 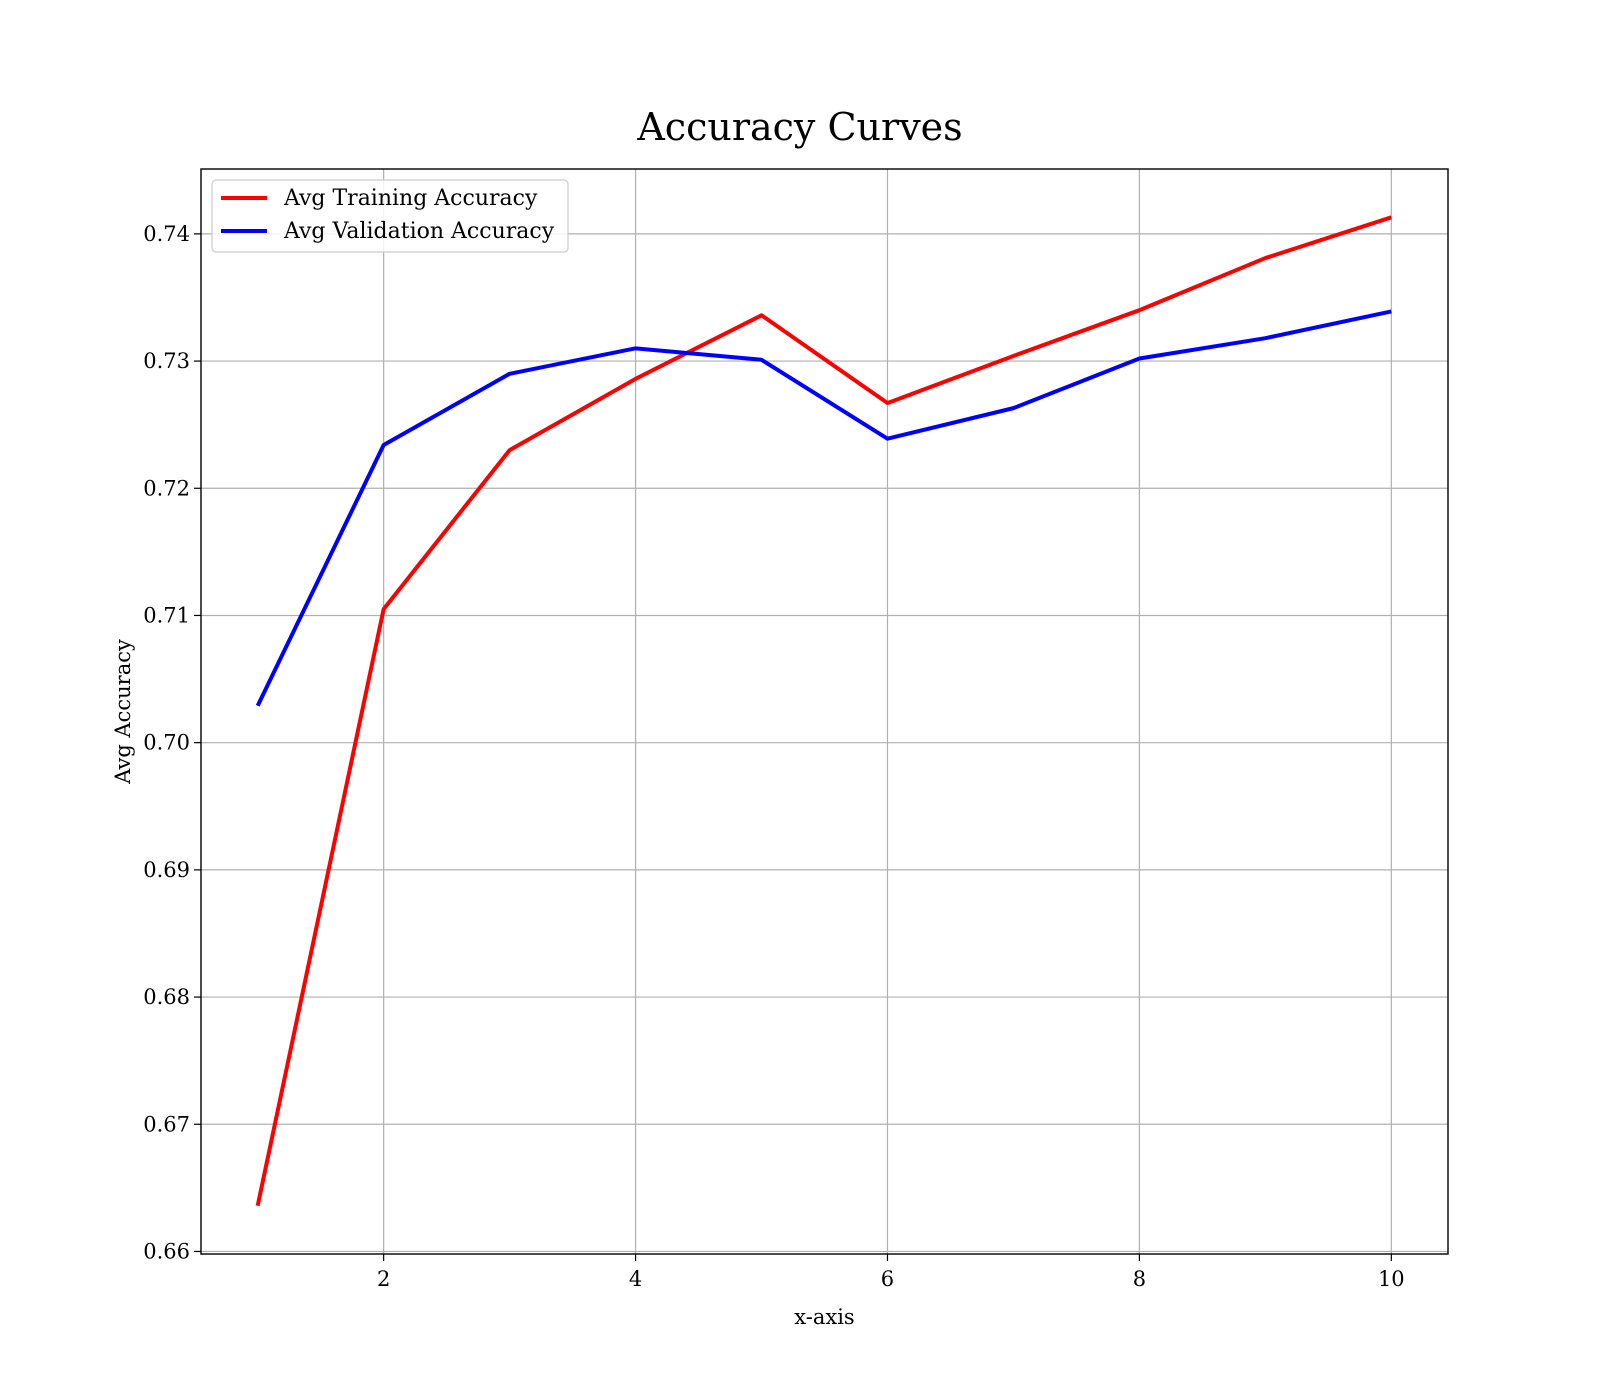 I want to click on y-tick-label: 0.72, so click(x=166, y=488).